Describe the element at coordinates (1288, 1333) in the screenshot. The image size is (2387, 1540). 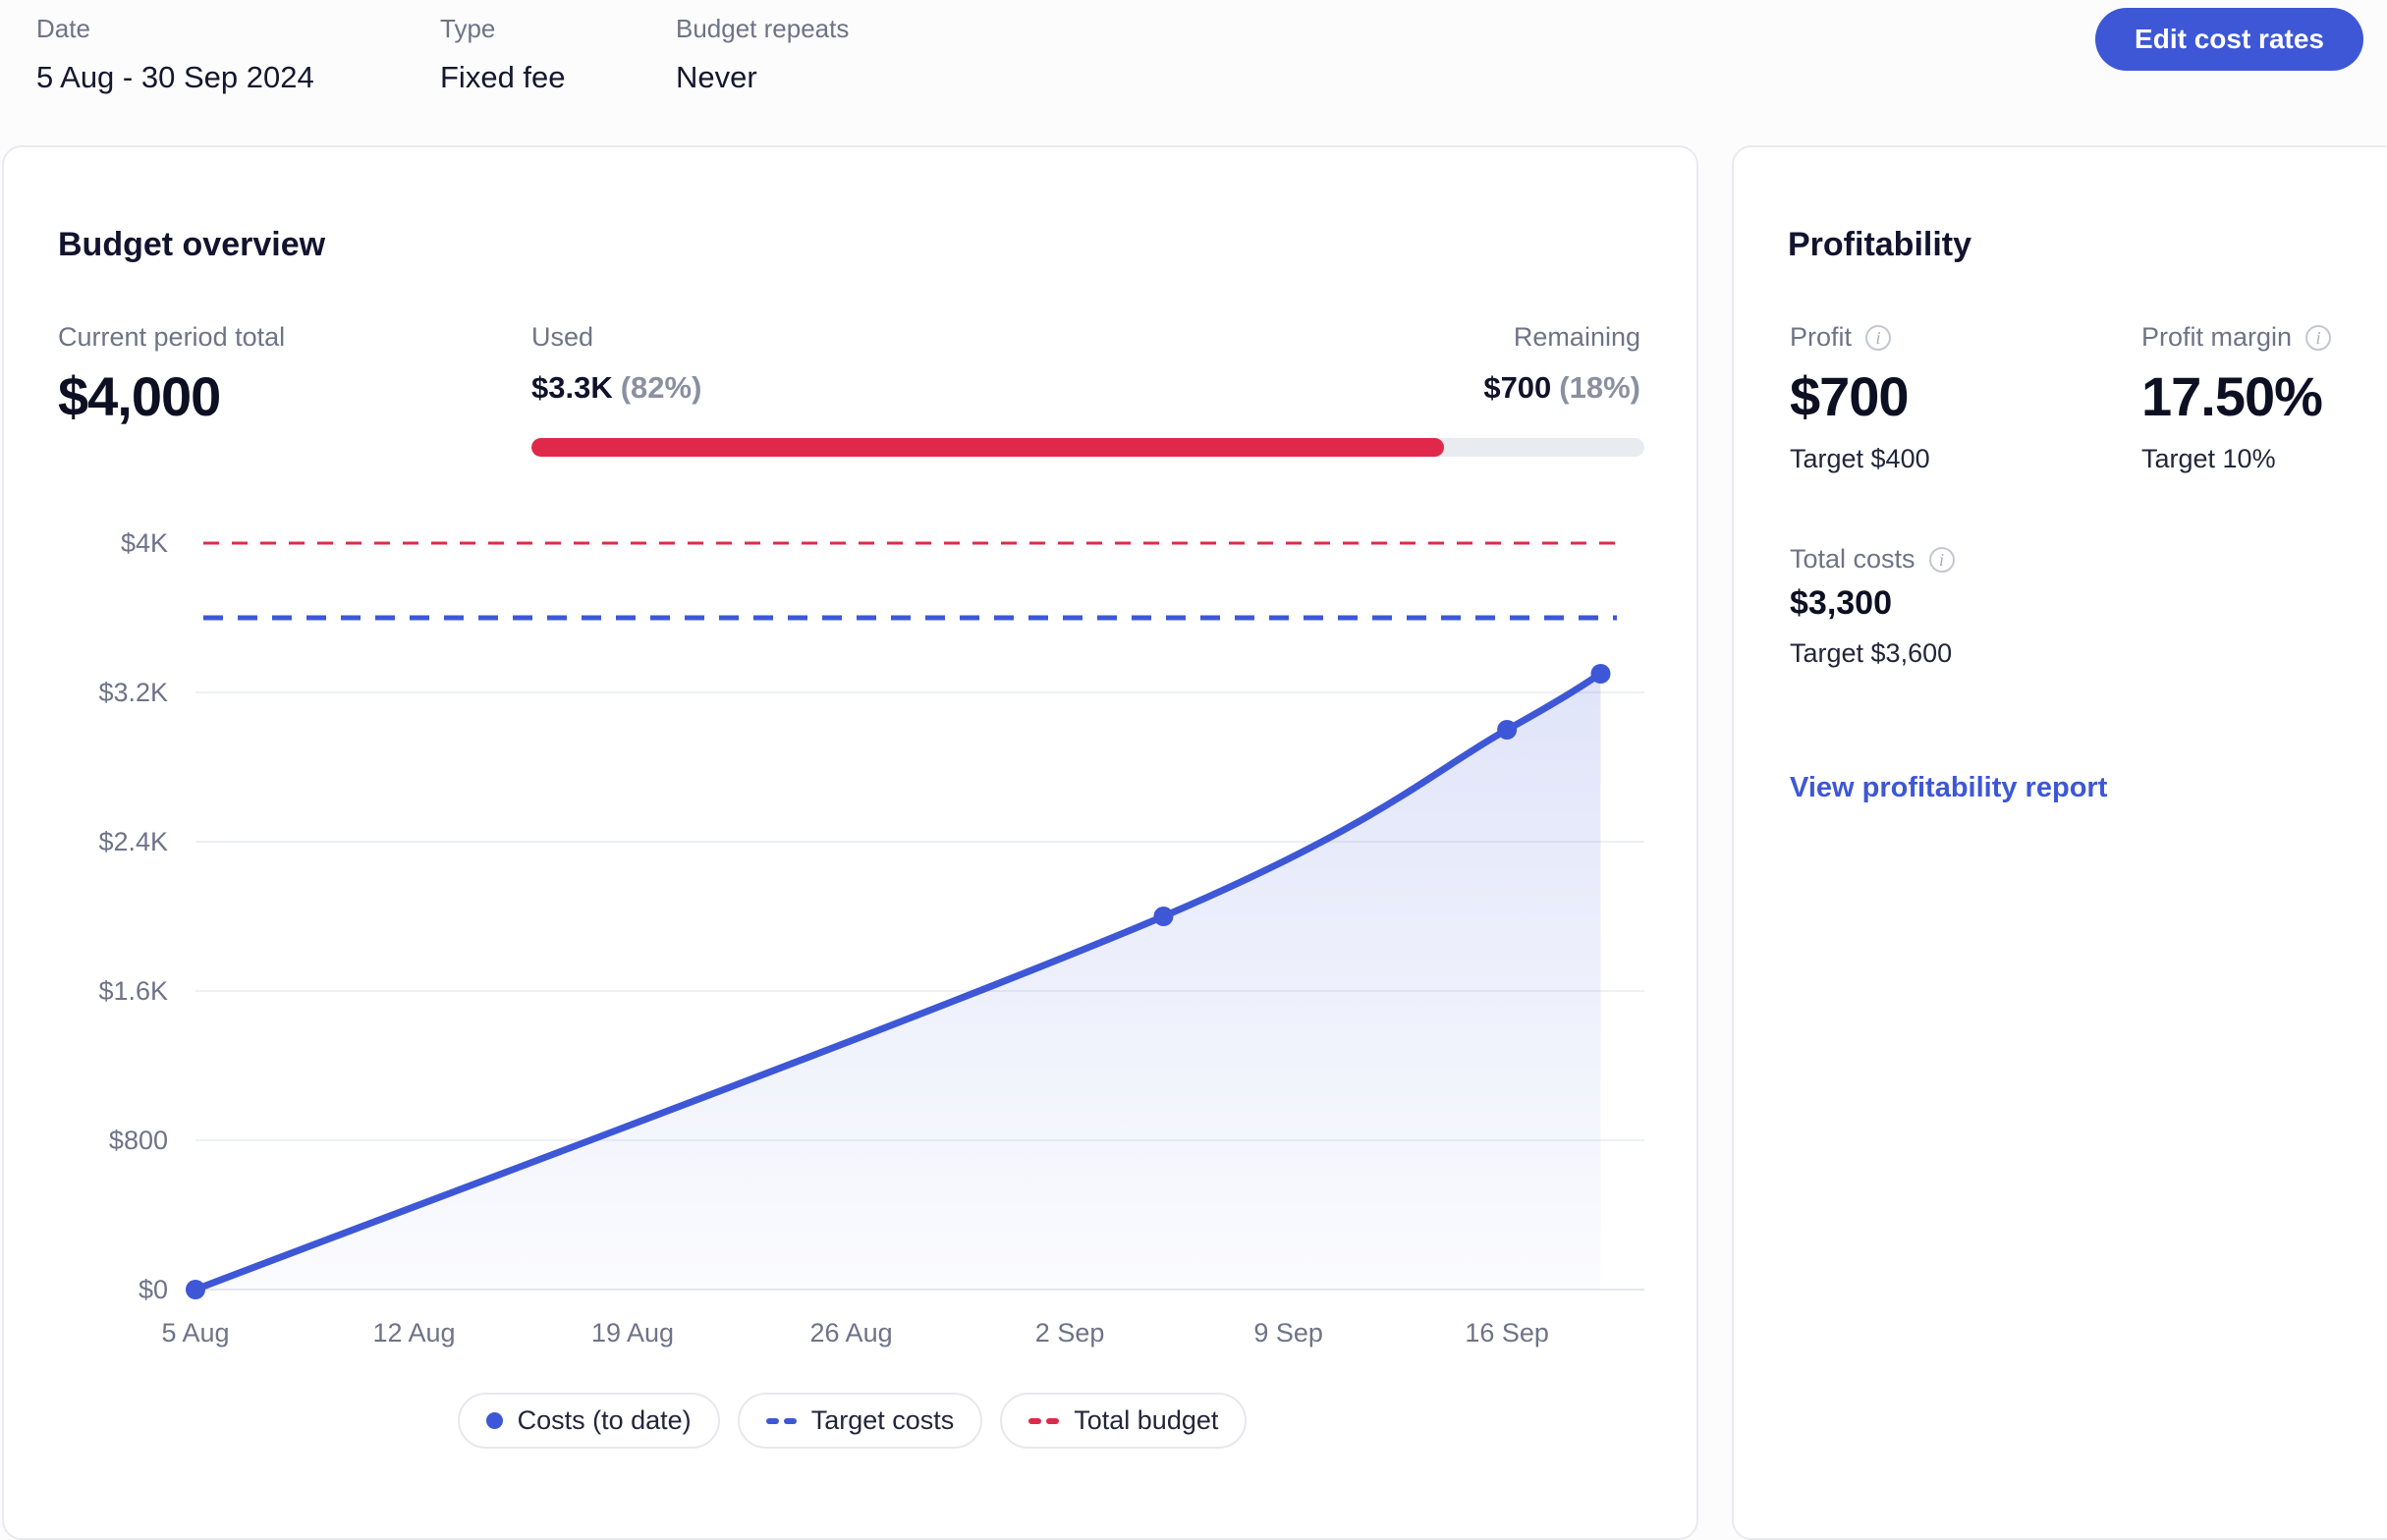
I see `x-tick-label: 9 Sep` at that location.